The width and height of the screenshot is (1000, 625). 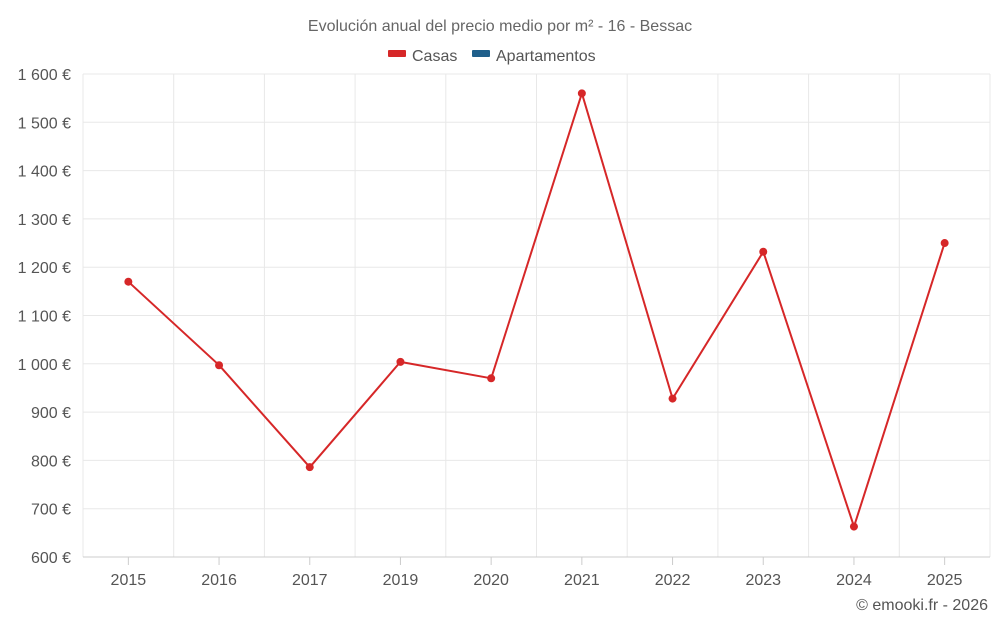 I want to click on x-tick-label: 2020, so click(x=491, y=580).